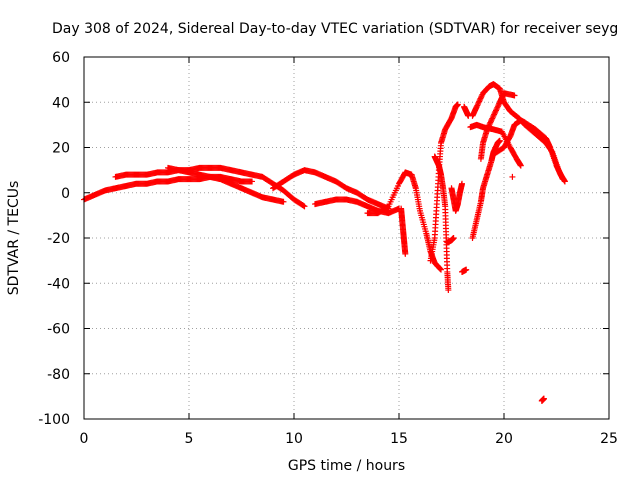 This screenshot has width=640, height=480. I want to click on x-tick-label: 5, so click(189, 439).